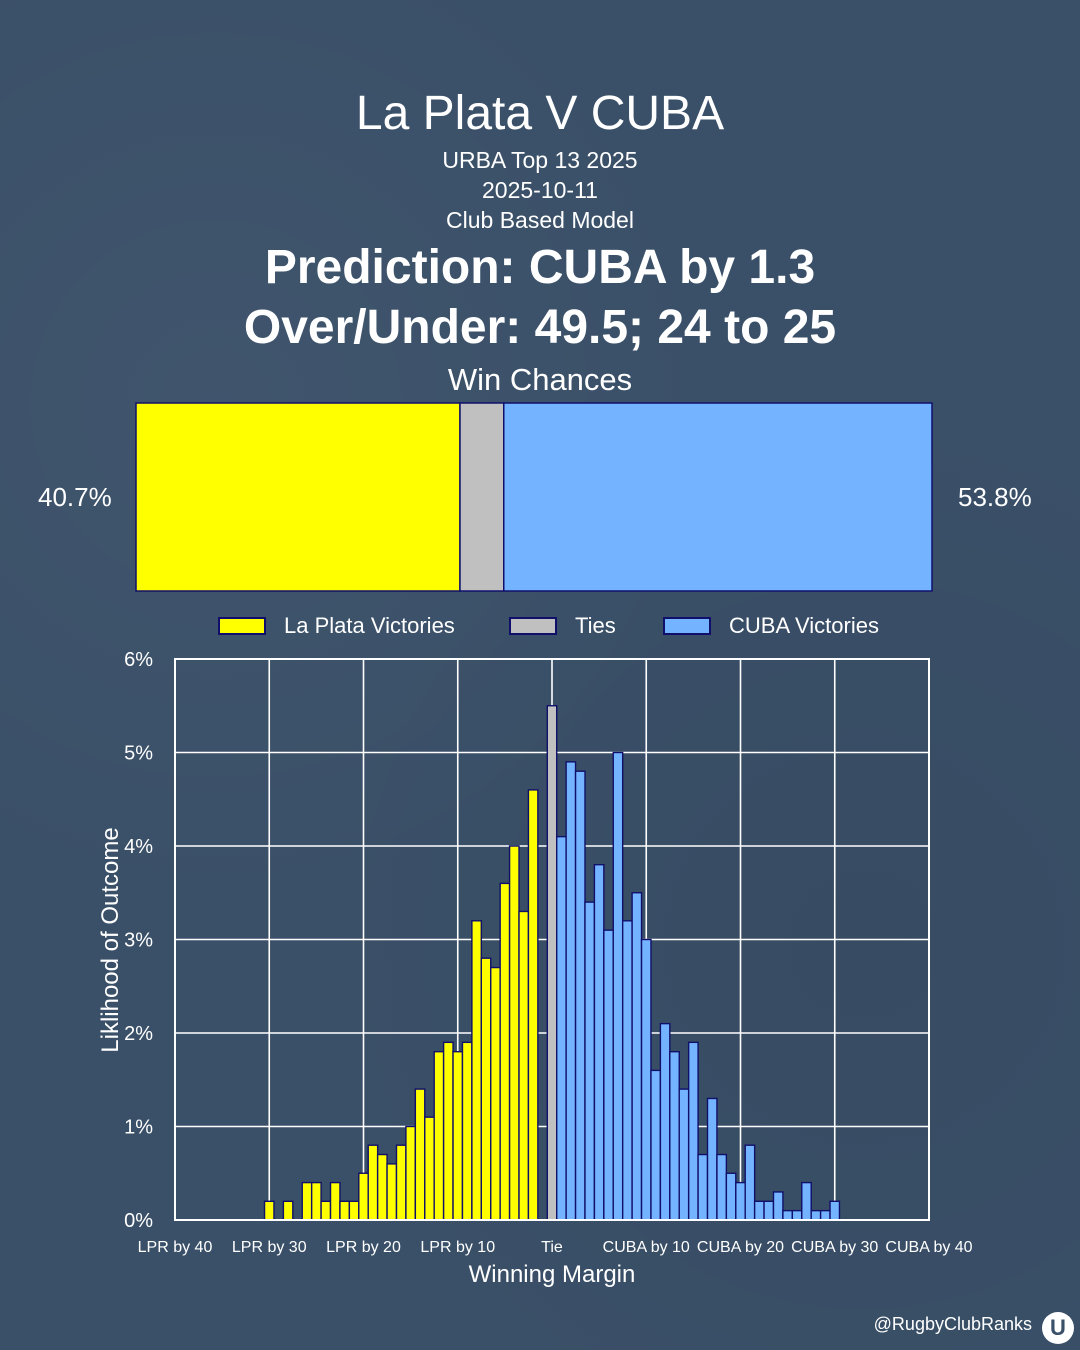  Describe the element at coordinates (552, 1274) in the screenshot. I see `x-axis-label: Winning Margin` at that location.